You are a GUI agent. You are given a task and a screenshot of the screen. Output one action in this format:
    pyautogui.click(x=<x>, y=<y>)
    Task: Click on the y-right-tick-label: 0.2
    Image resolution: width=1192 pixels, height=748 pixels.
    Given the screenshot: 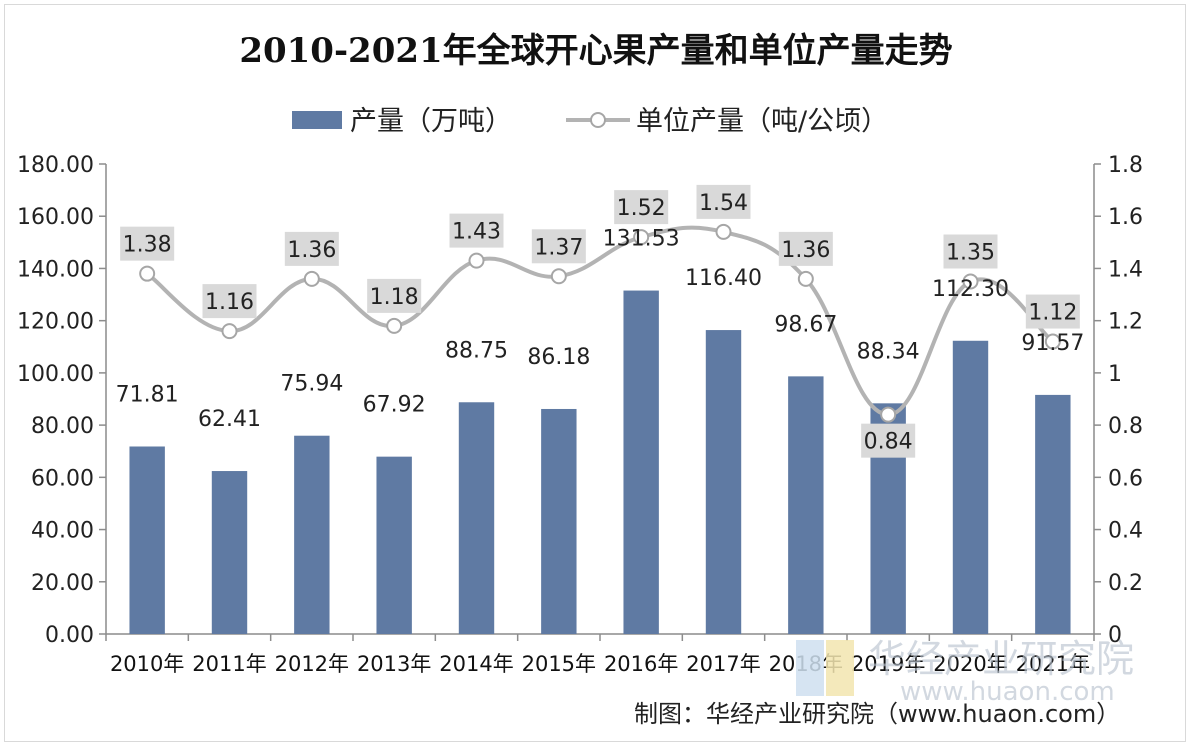 What is the action you would take?
    pyautogui.click(x=1125, y=583)
    